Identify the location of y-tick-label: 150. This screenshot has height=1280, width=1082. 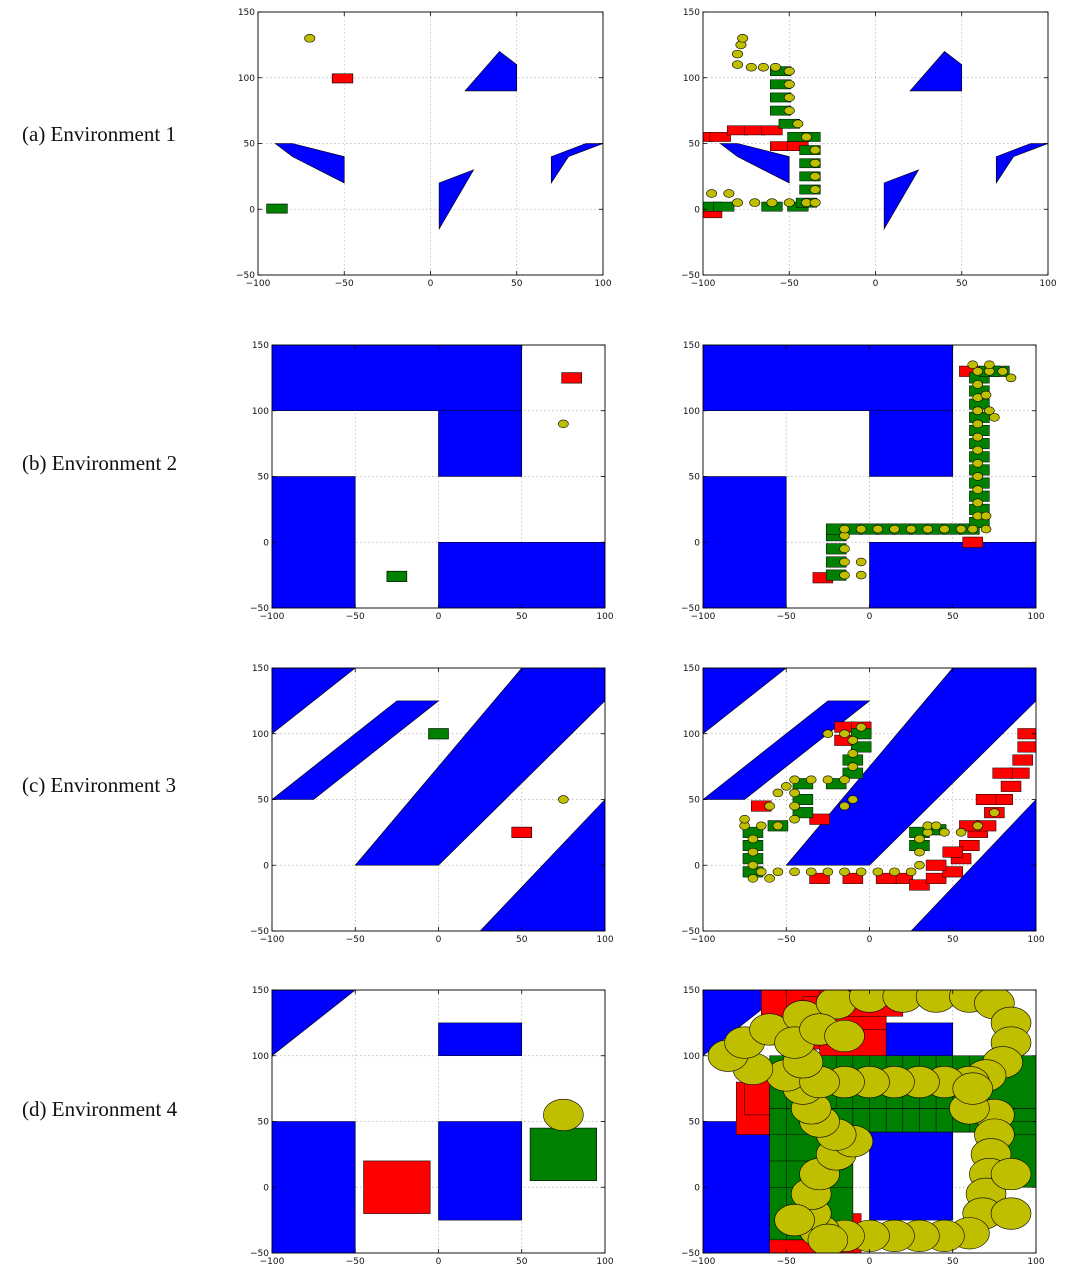
(691, 669).